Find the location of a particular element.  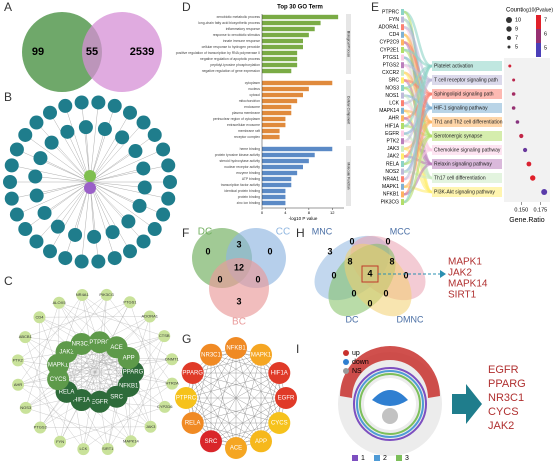

category-label: nuclear receptor activity is located at coordinates (242, 167).